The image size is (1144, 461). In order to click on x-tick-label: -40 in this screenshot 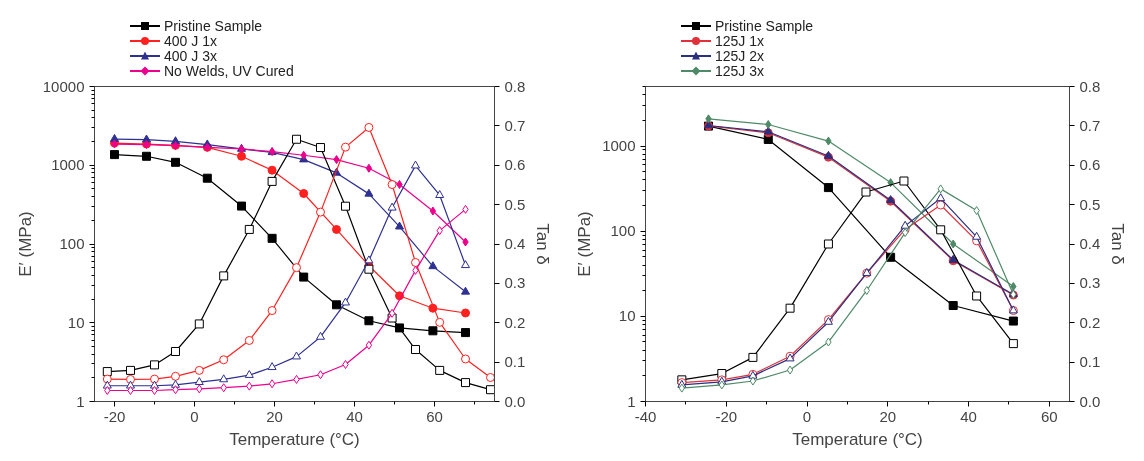, I will do `click(645, 416)`.